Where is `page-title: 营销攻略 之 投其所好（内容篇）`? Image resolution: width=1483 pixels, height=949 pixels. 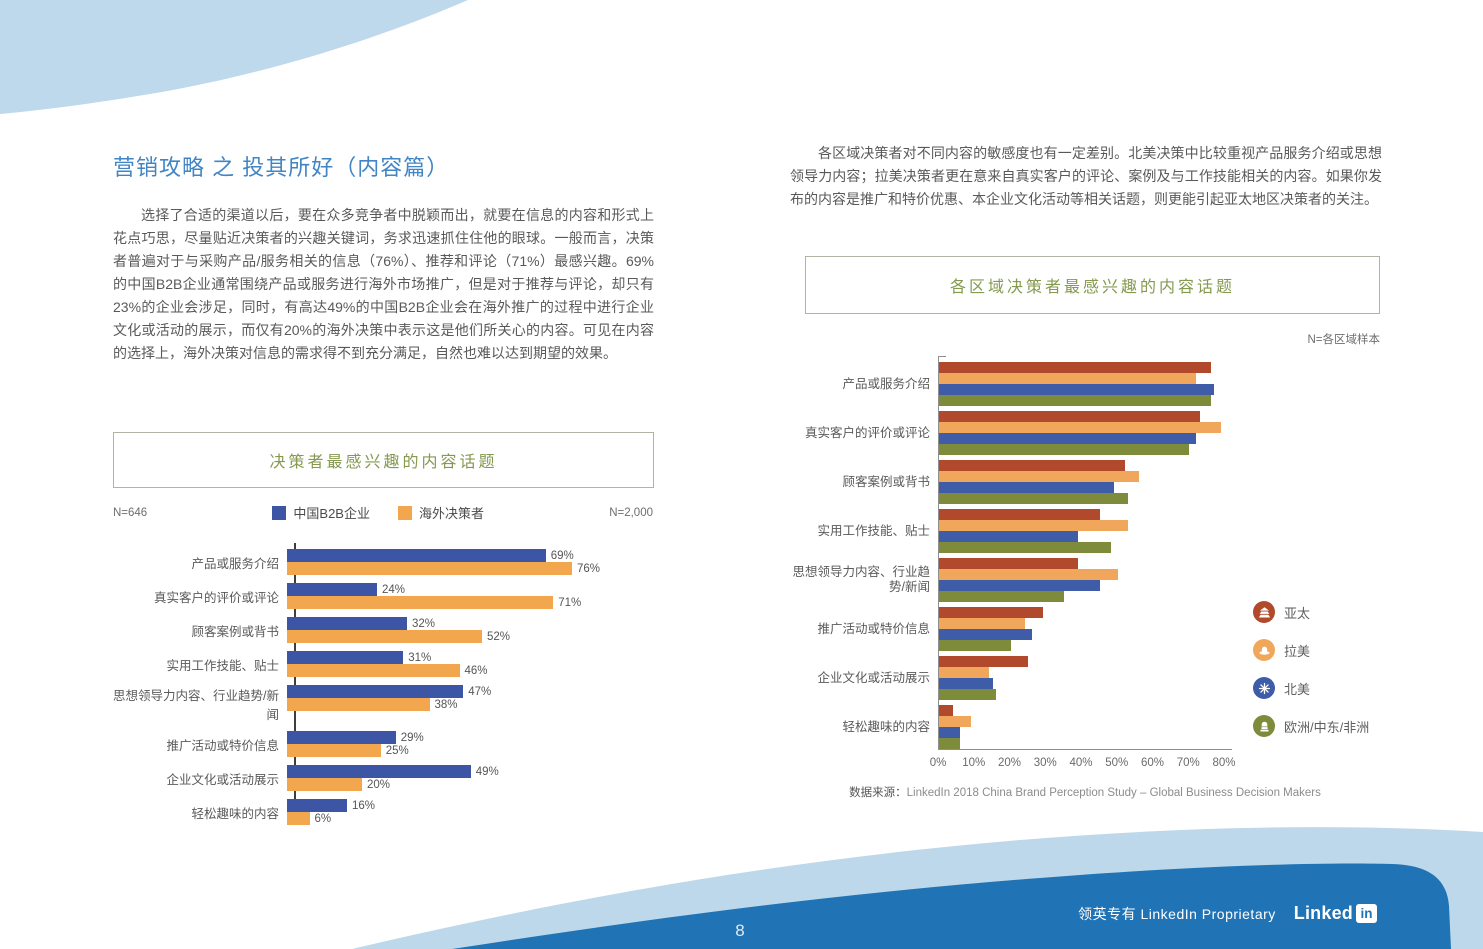 page-title: 营销攻略 之 投其所好（内容篇） is located at coordinates (281, 167).